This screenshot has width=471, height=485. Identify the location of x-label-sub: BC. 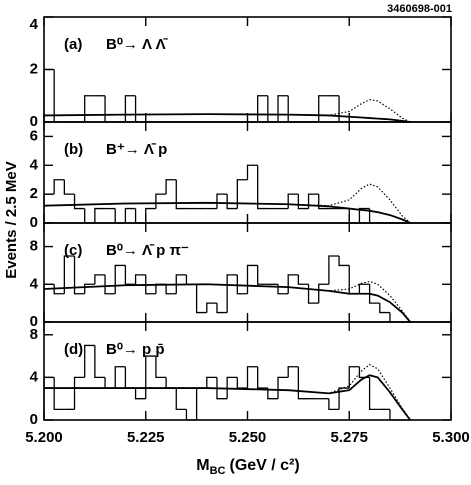
(218, 471).